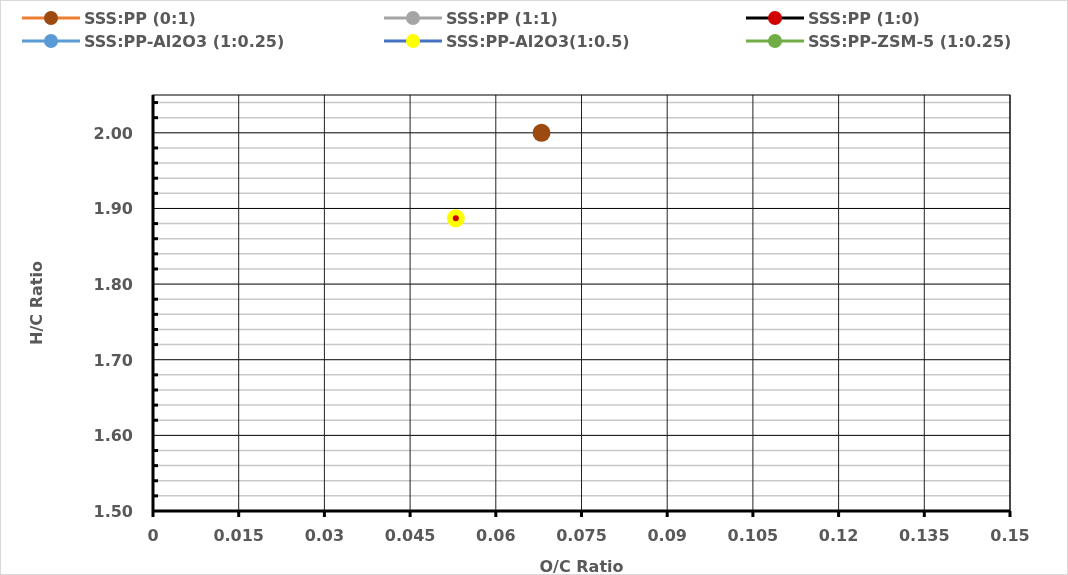 The height and width of the screenshot is (575, 1068). I want to click on x-tick-label: 0.15, so click(1010, 535).